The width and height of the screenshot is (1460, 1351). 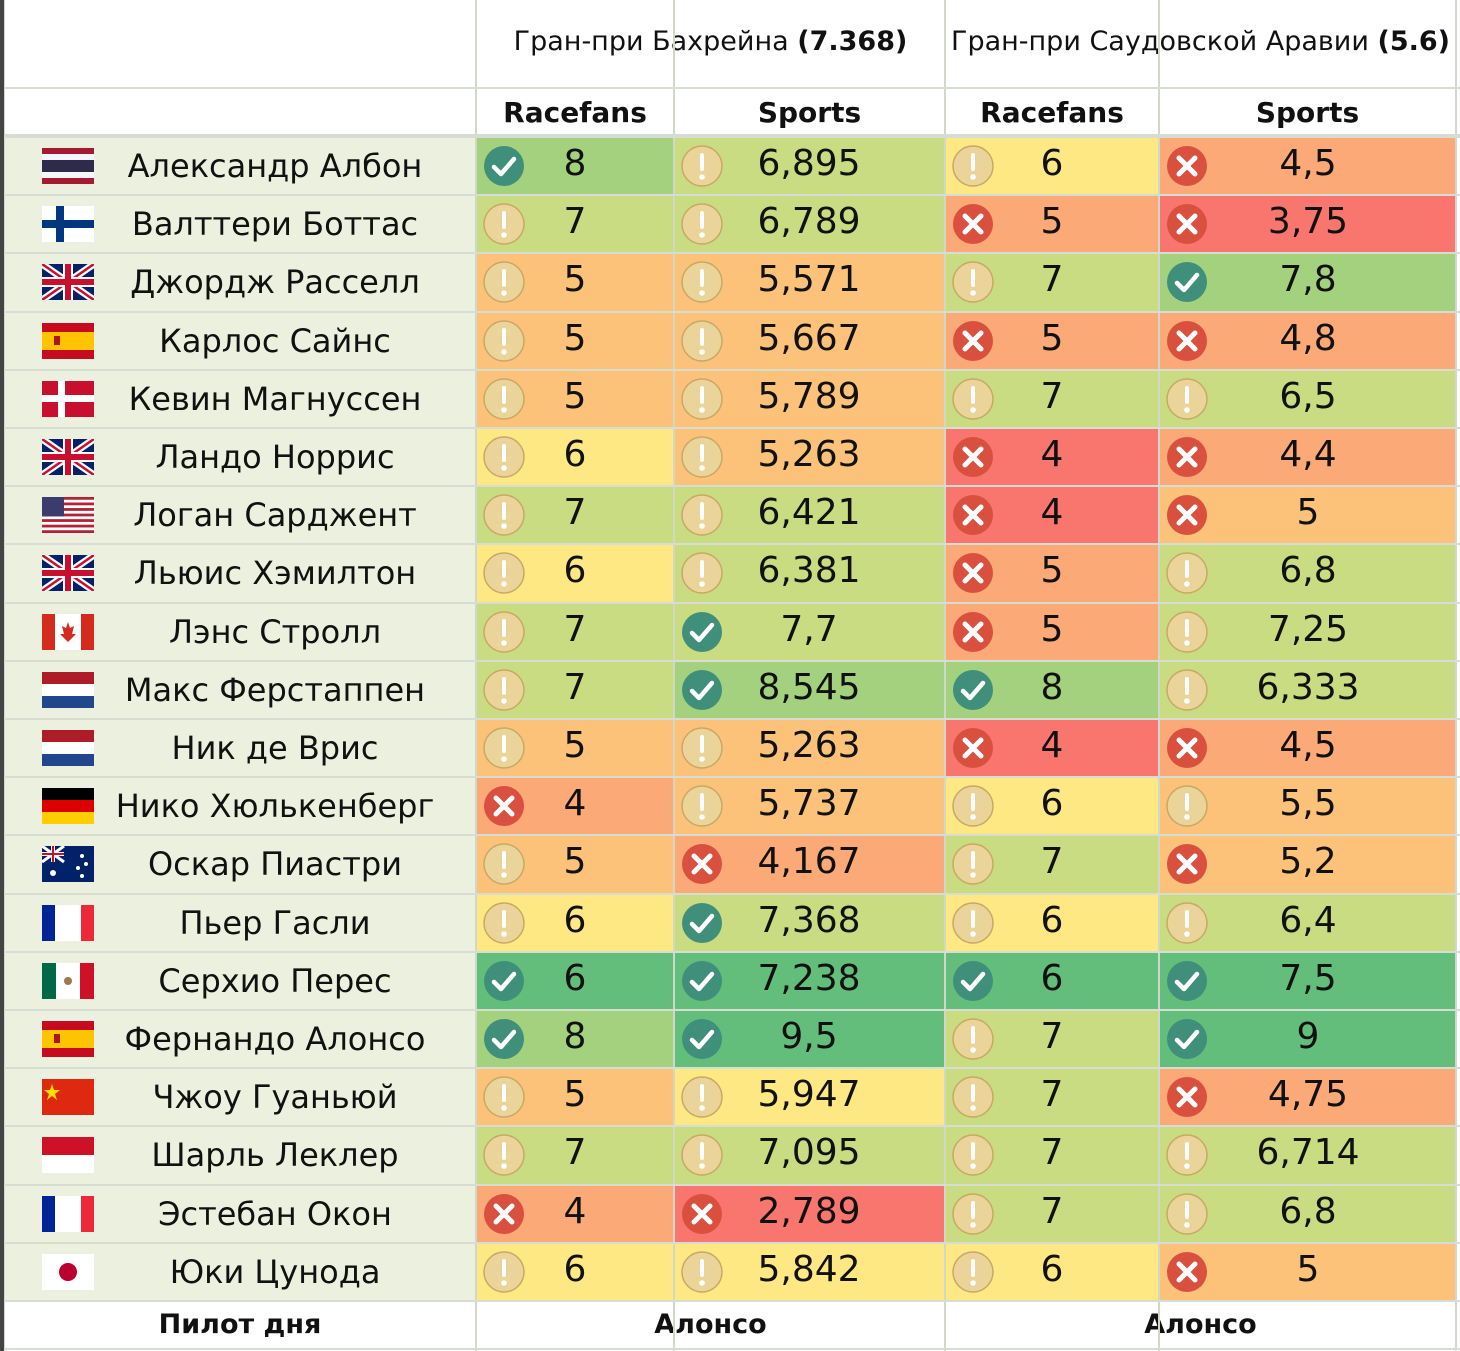 I want to click on driver-name-cell: Нико Хюлькенберг, so click(x=240, y=806).